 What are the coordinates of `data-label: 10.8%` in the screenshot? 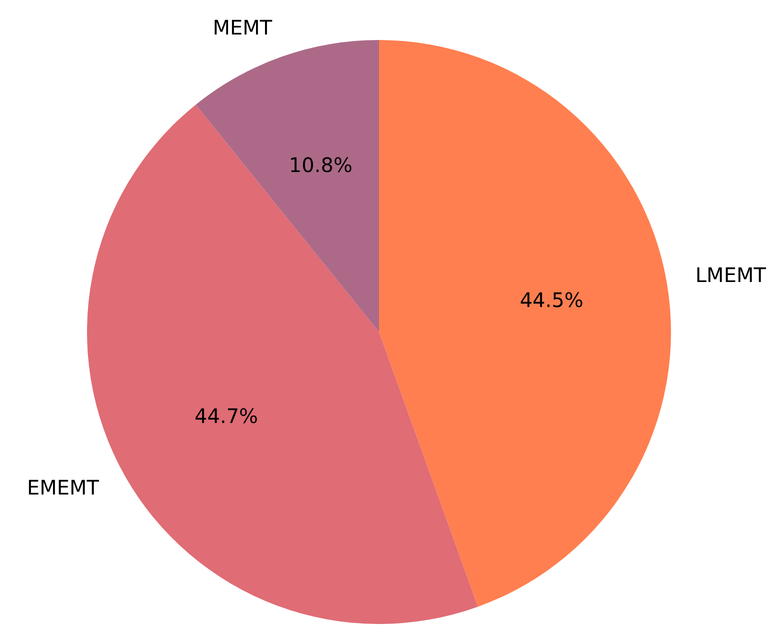 It's located at (320, 164).